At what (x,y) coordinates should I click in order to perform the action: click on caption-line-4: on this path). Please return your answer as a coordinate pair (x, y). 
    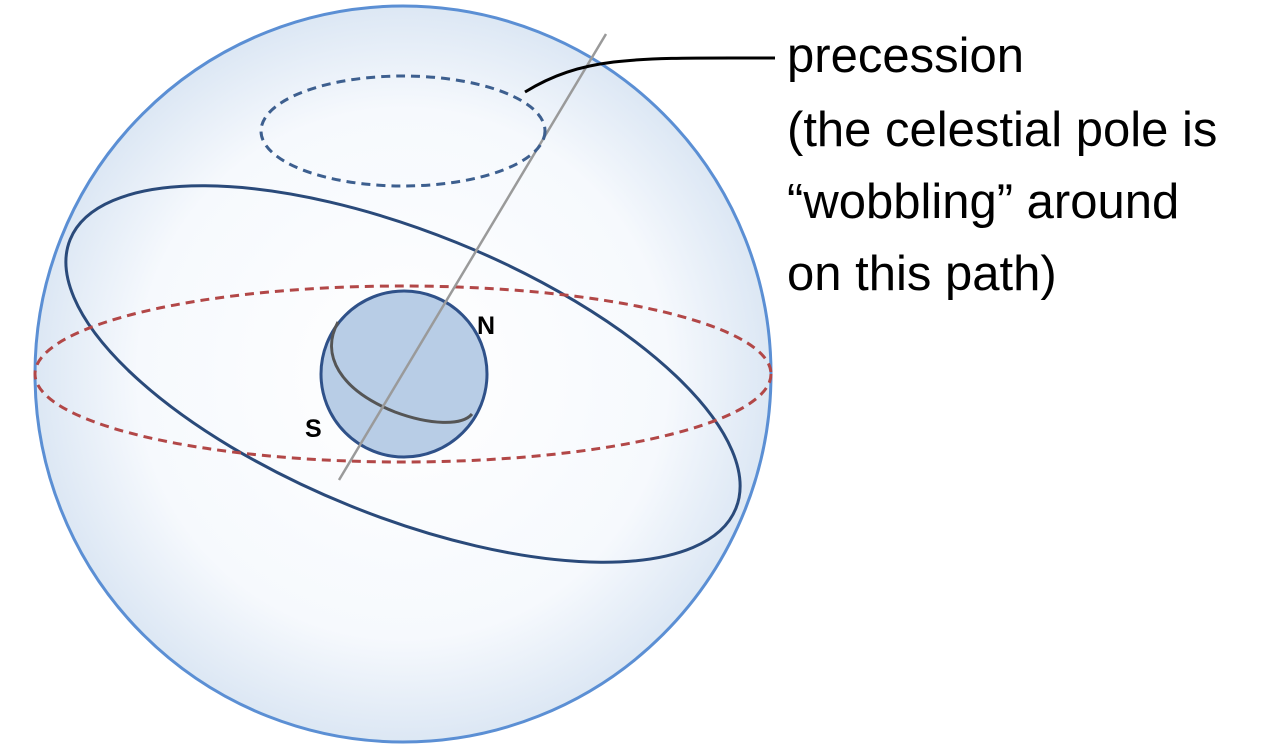
    Looking at the image, I should click on (922, 274).